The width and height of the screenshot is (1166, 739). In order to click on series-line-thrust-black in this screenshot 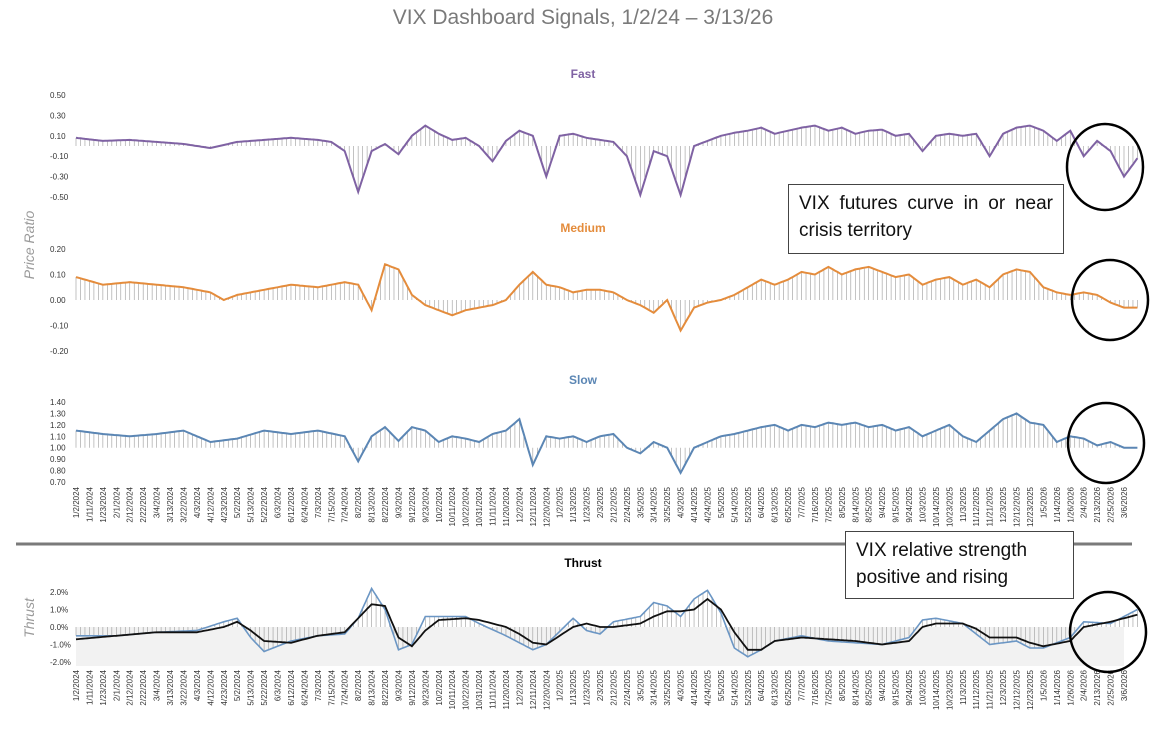, I will do `click(606, 624)`.